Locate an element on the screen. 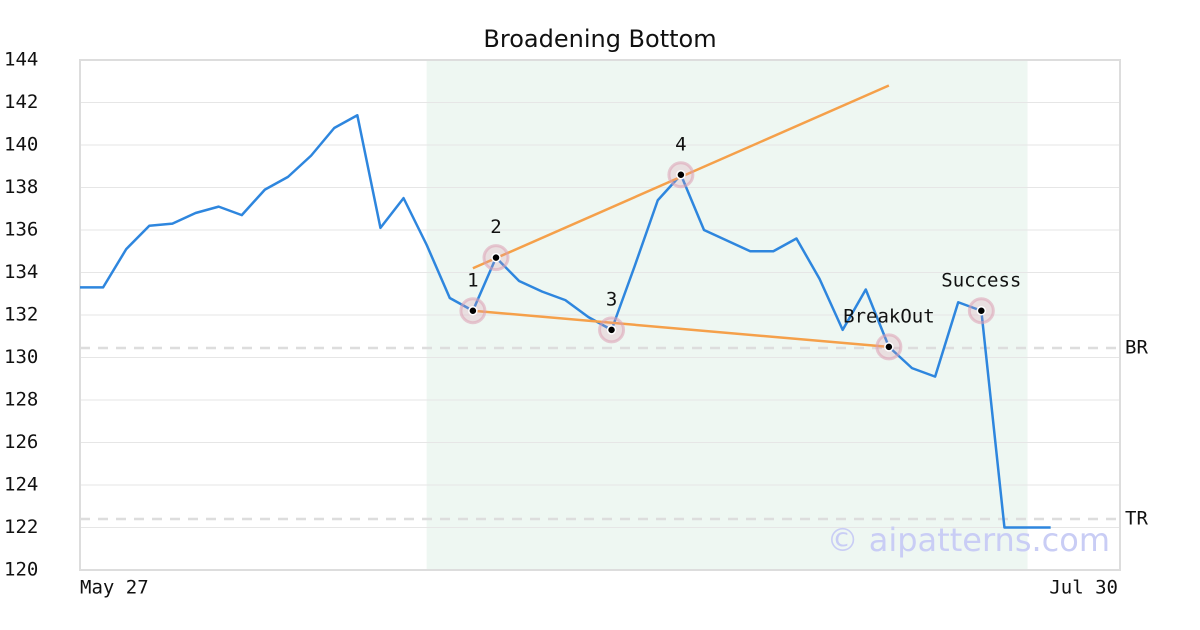 The height and width of the screenshot is (630, 1200). y-tick-label: 138 is located at coordinates (21, 187).